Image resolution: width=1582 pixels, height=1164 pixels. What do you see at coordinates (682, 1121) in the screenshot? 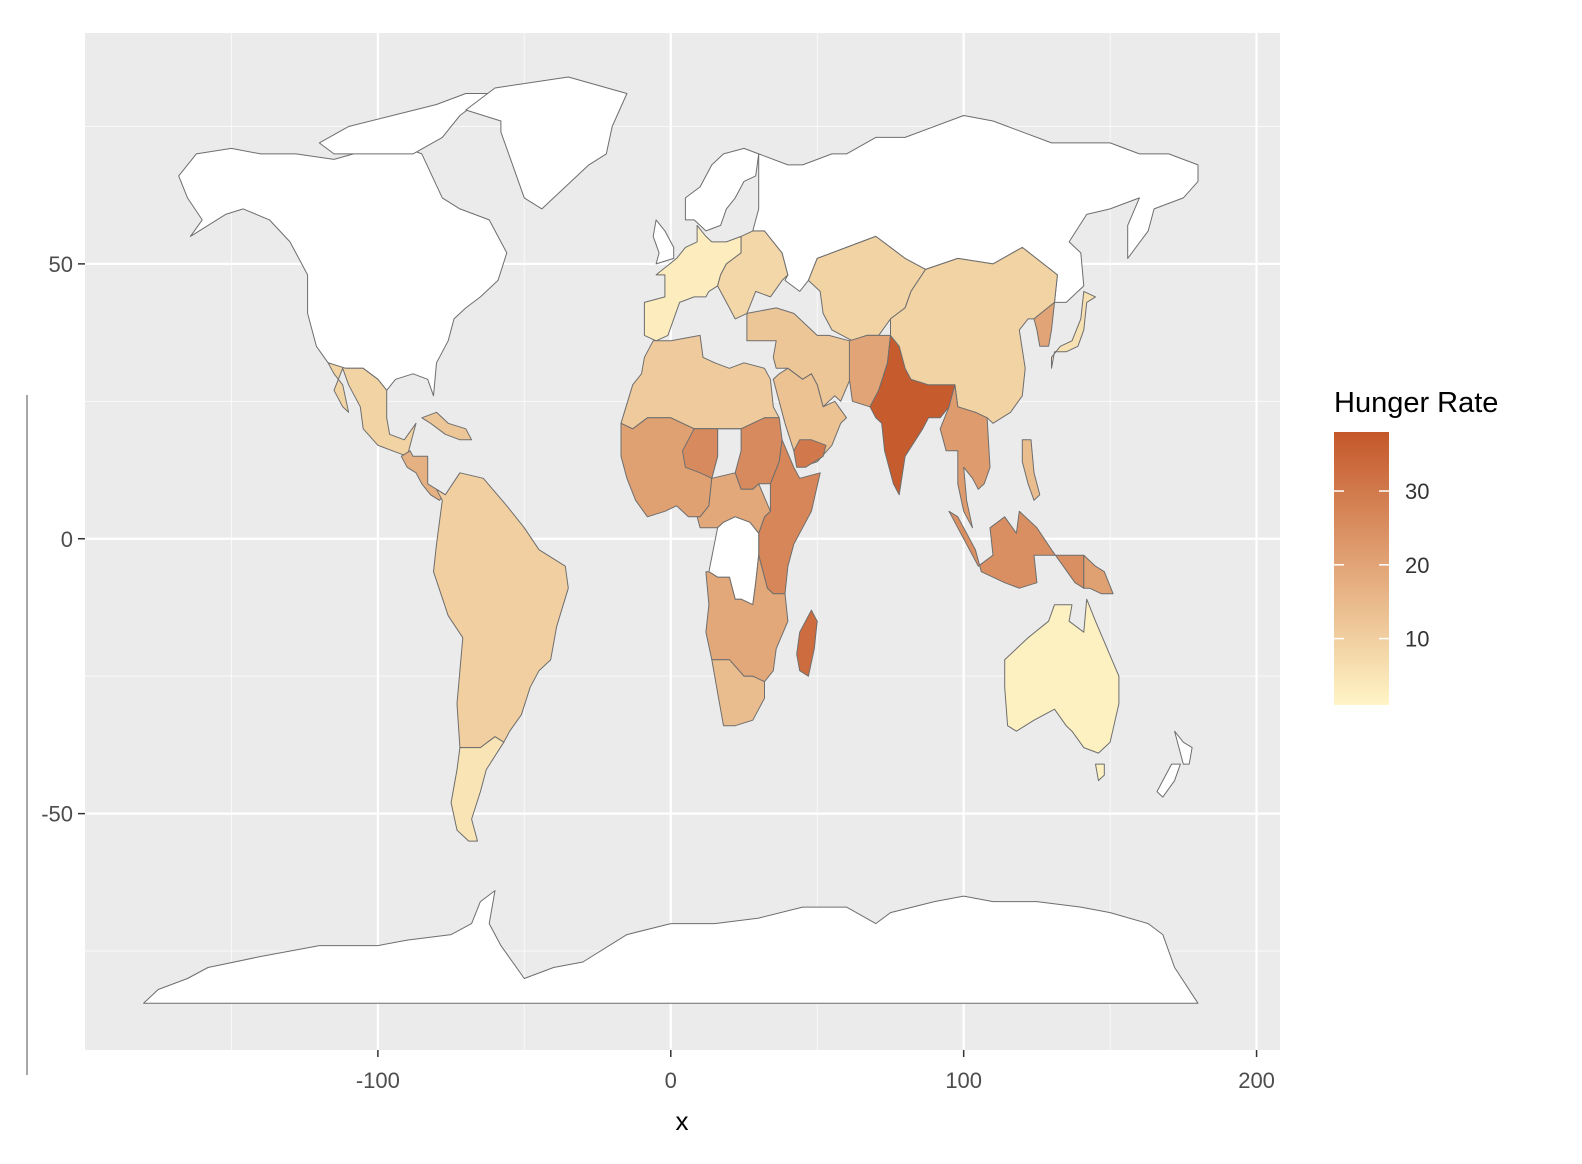
I see `x-axis-title: x` at bounding box center [682, 1121].